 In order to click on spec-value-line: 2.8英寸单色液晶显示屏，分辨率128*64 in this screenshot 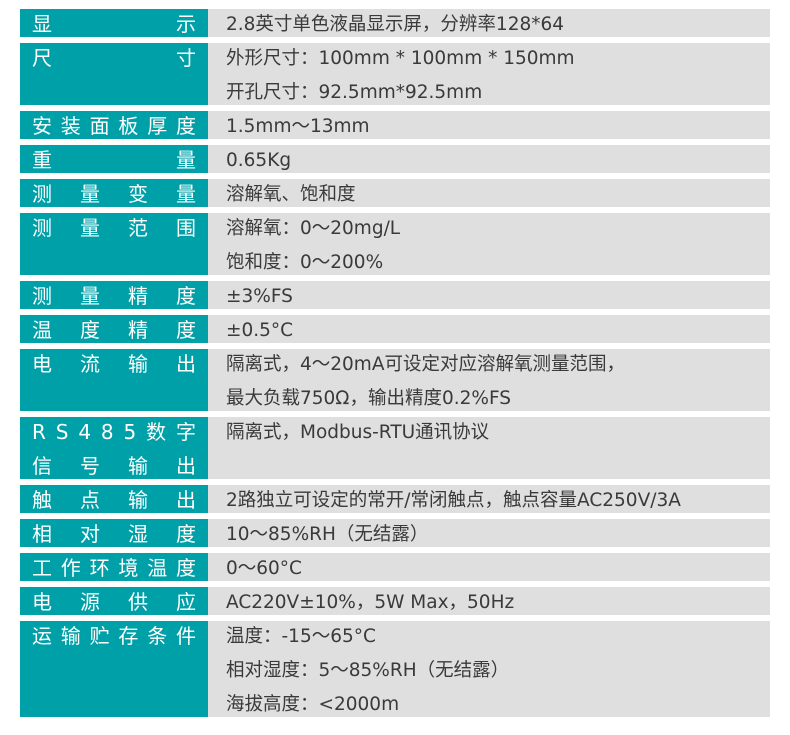, I will do `click(395, 24)`.